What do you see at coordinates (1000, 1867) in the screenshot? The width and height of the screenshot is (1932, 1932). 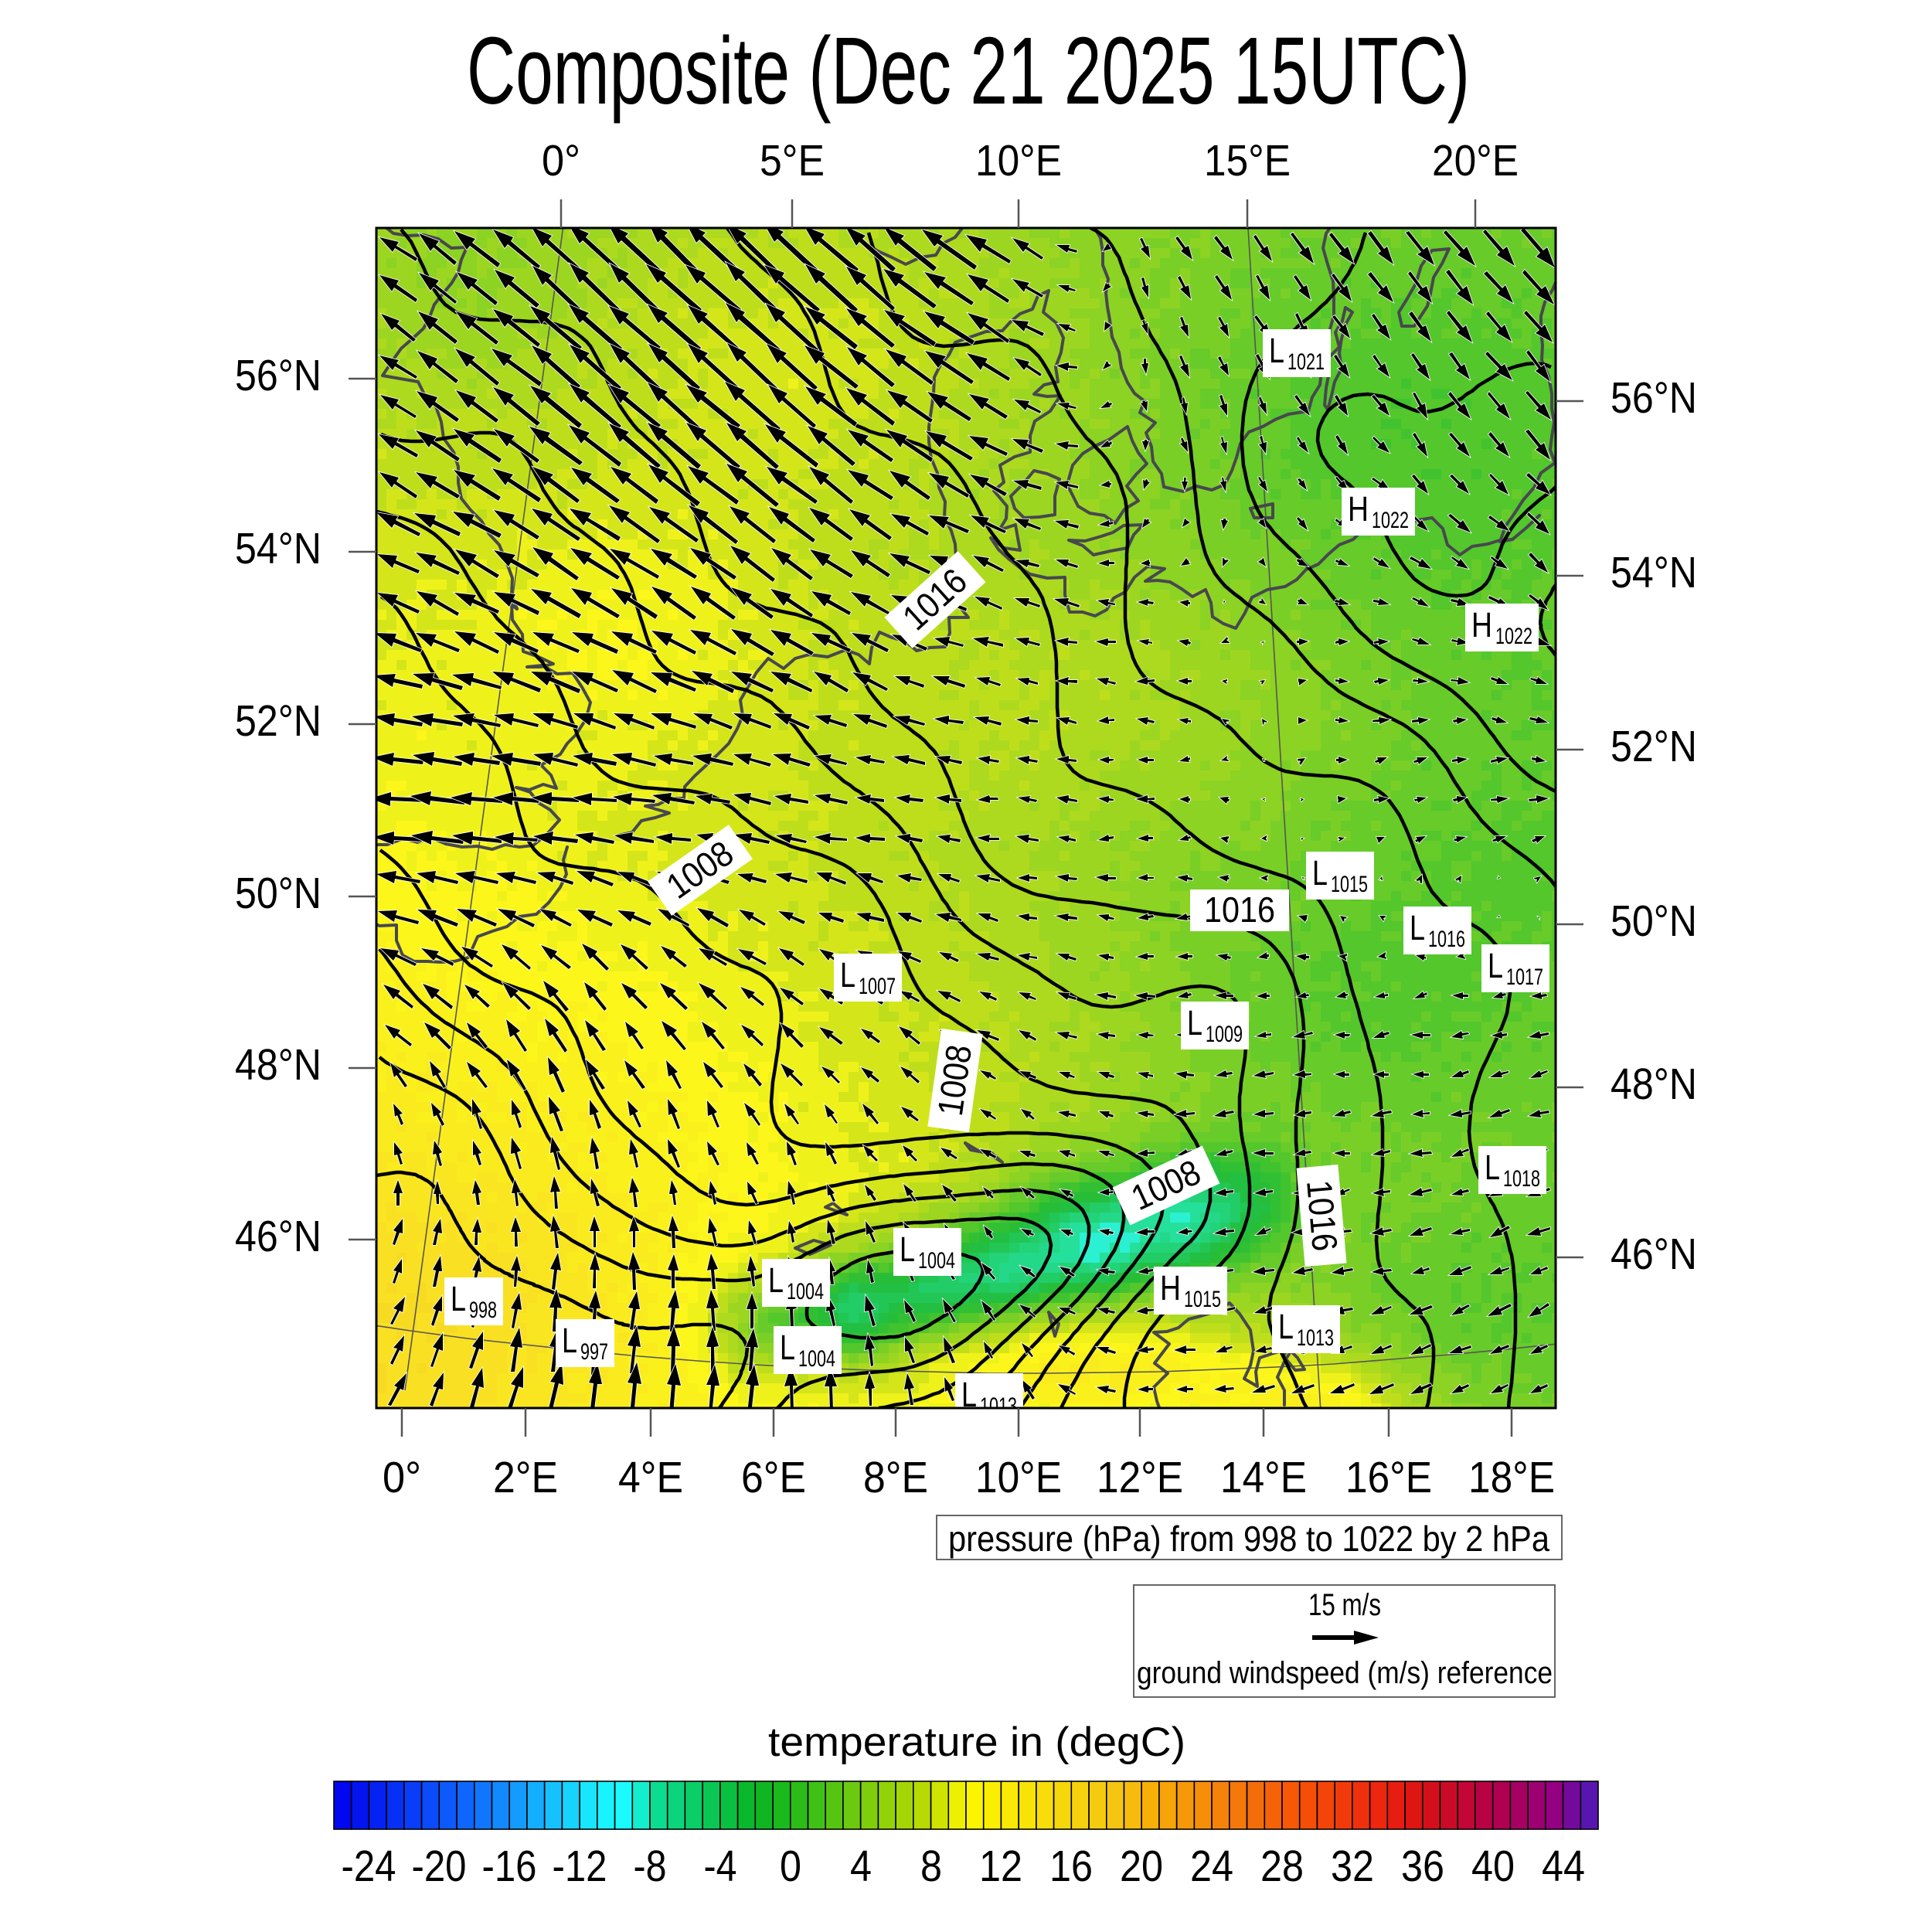 I see `svg-text: 12` at bounding box center [1000, 1867].